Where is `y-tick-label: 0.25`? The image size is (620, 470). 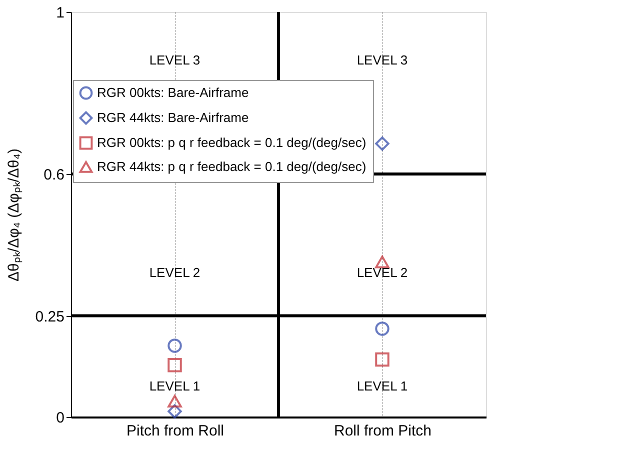 y-tick-label: 0.25 is located at coordinates (49, 317).